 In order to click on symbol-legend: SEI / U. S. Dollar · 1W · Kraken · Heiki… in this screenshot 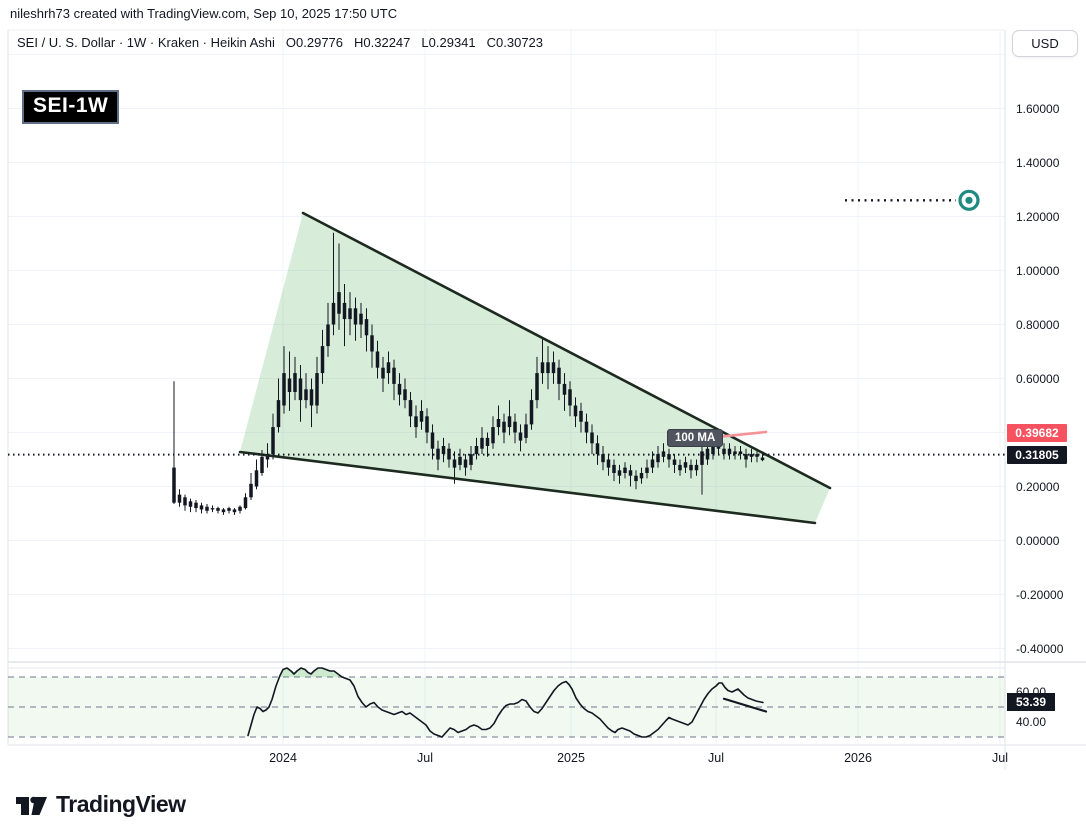, I will do `click(280, 42)`.